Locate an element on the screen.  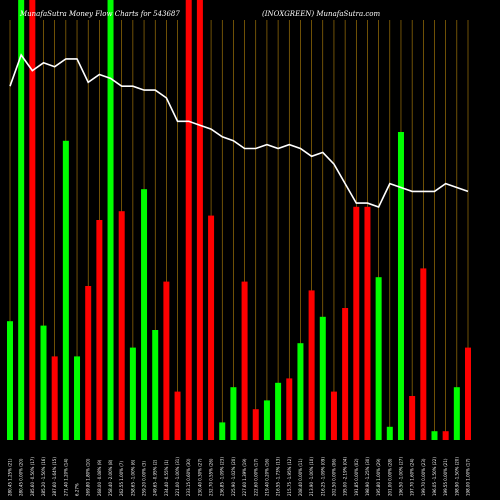
x-tick-label: 215.75 -1.95% (12) is located at coordinates (289, 476).